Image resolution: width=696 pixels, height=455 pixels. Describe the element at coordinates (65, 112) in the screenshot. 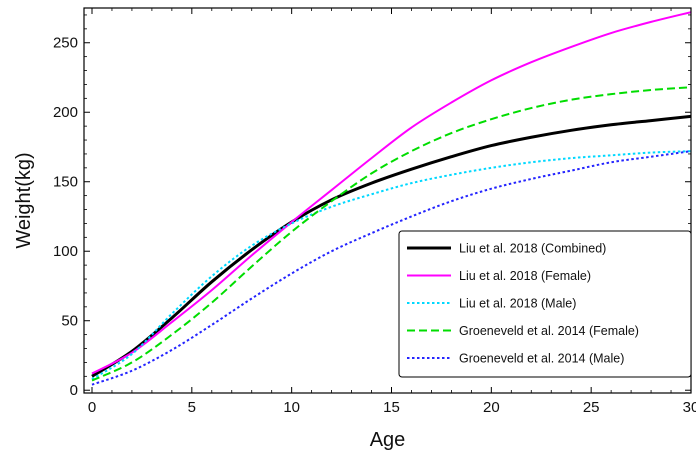

I see `y-tick-label: 200` at that location.